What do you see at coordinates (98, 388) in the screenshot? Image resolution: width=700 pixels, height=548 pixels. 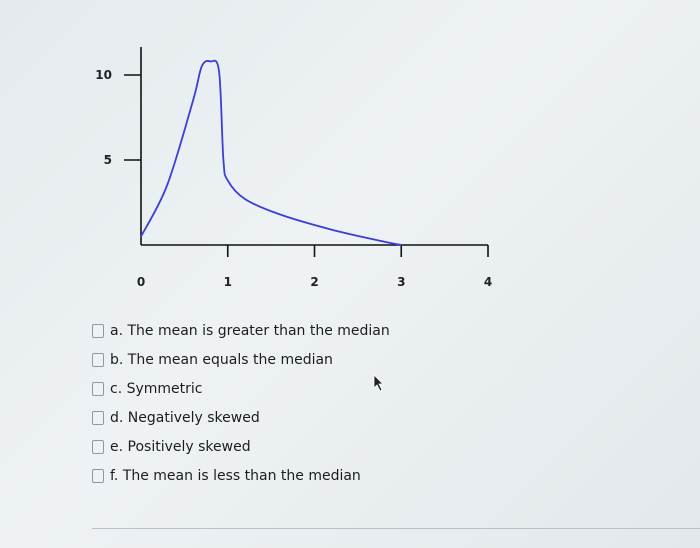 I see `checkbox-c` at bounding box center [98, 388].